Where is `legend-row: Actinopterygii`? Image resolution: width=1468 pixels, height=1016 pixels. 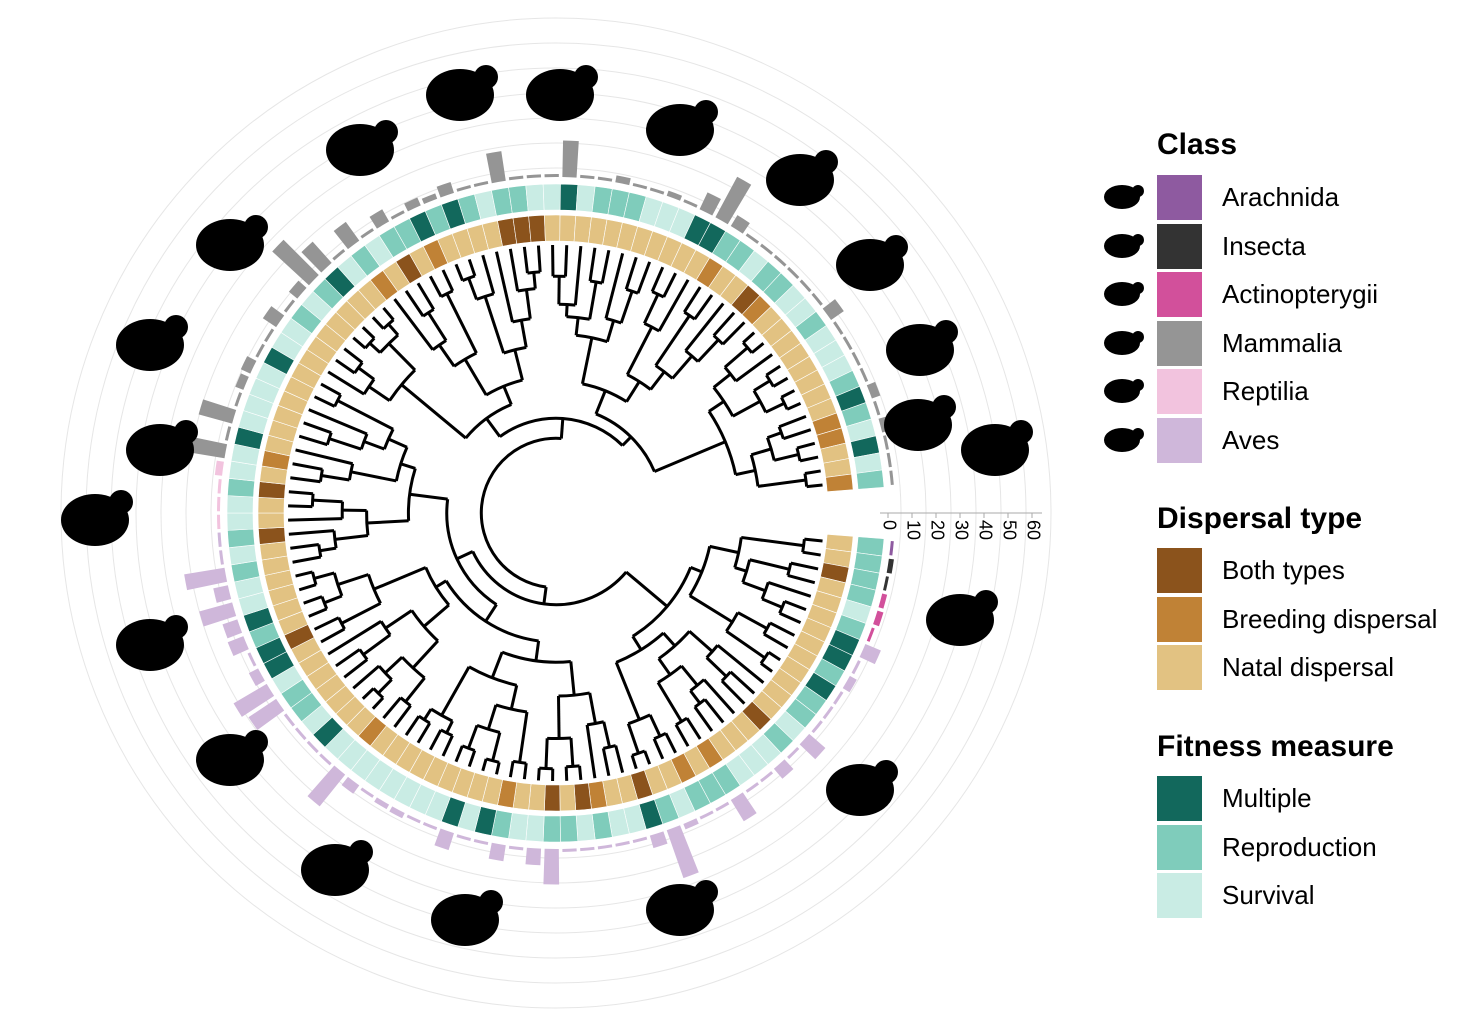
legend-row: Actinopterygii is located at coordinates (1274, 295).